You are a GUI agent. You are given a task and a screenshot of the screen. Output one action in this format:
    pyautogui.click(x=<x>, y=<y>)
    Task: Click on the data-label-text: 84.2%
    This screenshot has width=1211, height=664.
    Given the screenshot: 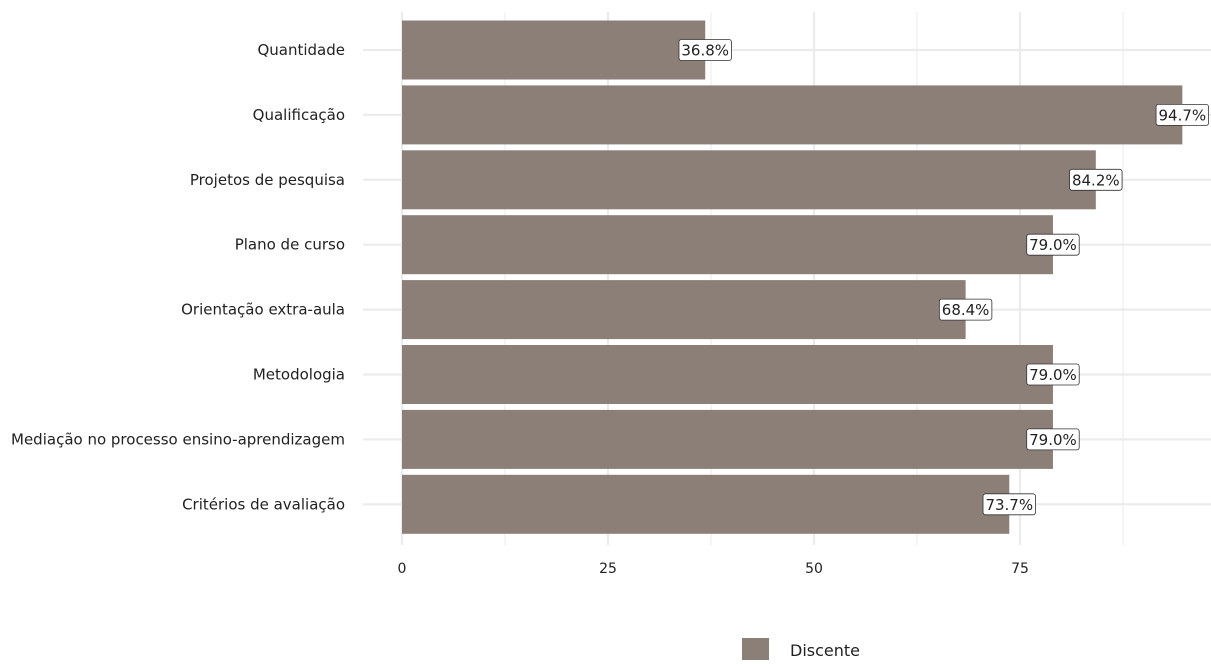 What is the action you would take?
    pyautogui.click(x=1096, y=180)
    